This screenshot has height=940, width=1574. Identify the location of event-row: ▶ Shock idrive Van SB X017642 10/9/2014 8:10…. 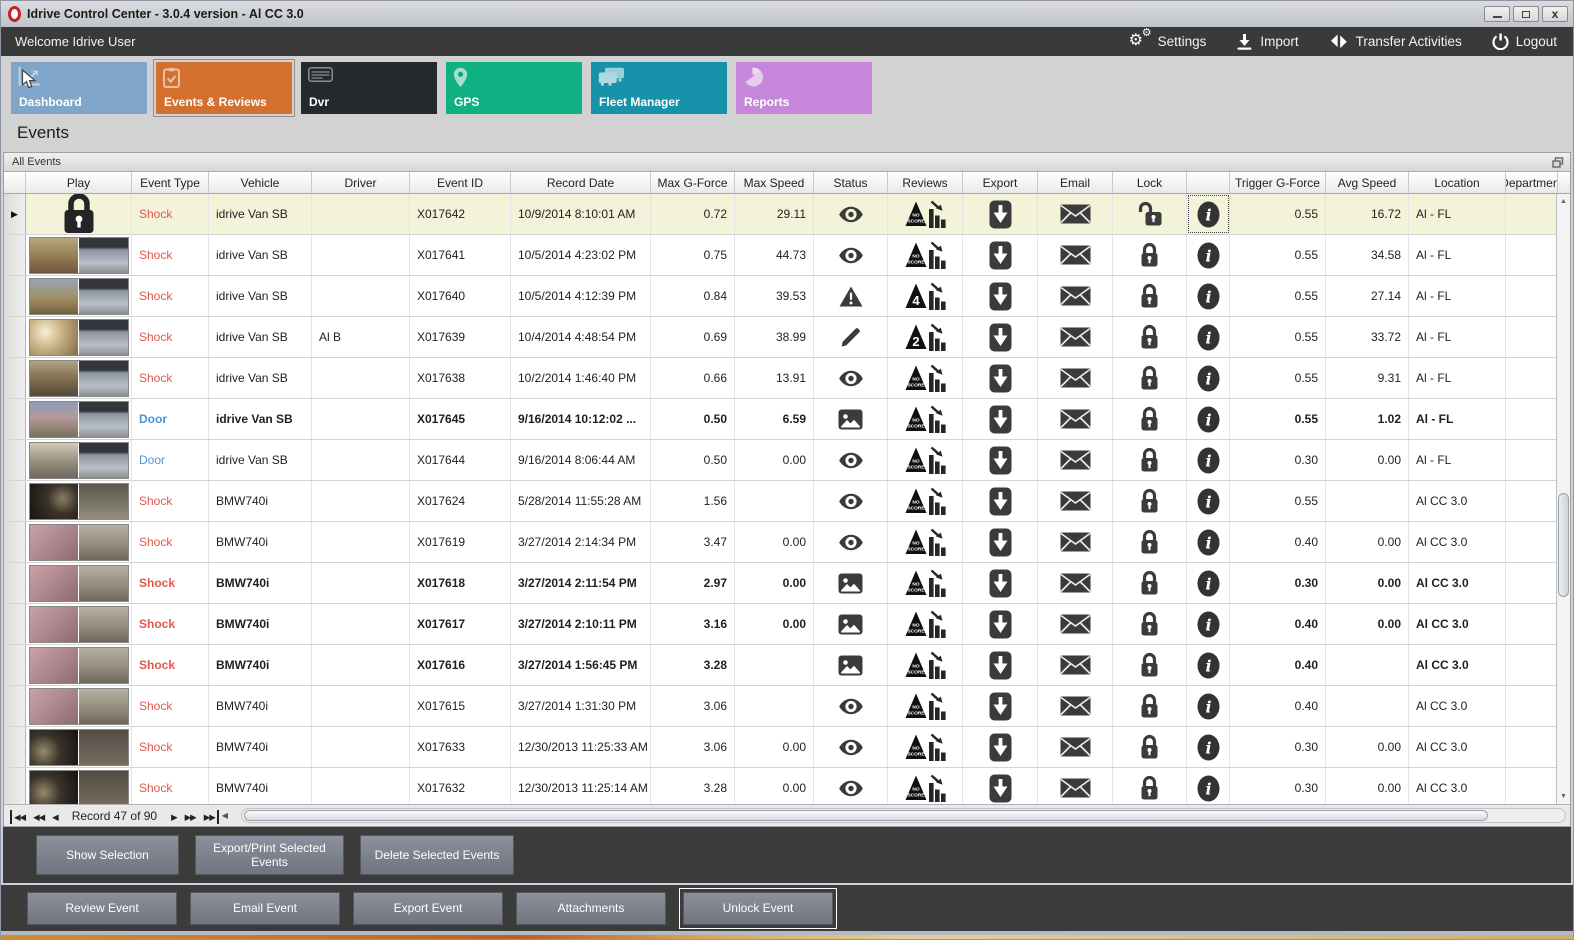
(781, 214).